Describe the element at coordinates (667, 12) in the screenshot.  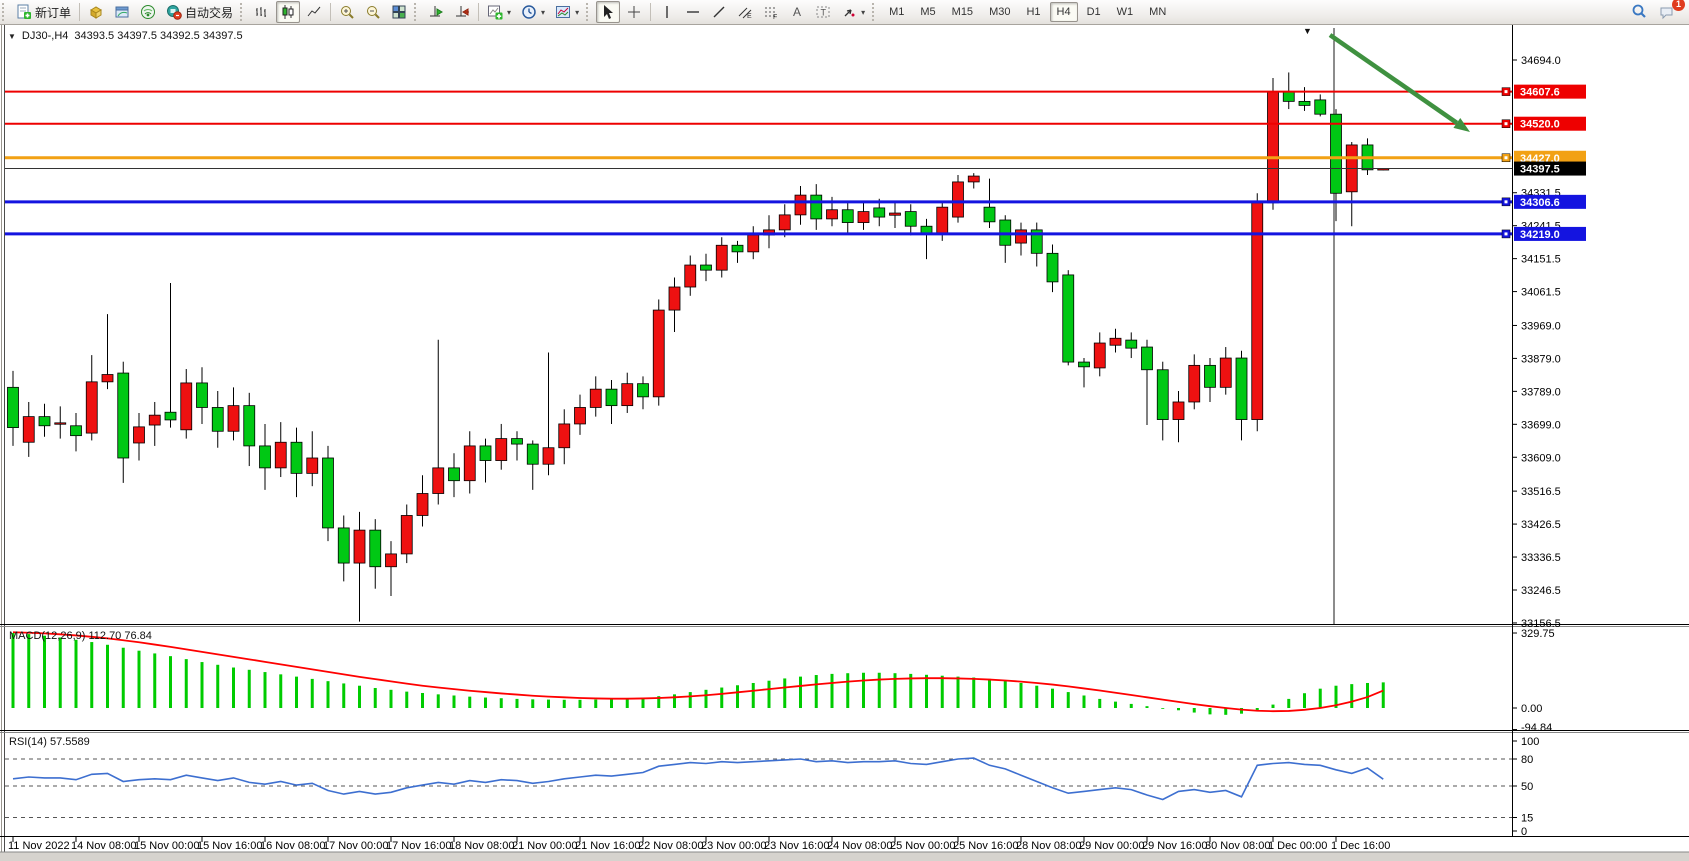
I see `vertical-line-tool-button` at that location.